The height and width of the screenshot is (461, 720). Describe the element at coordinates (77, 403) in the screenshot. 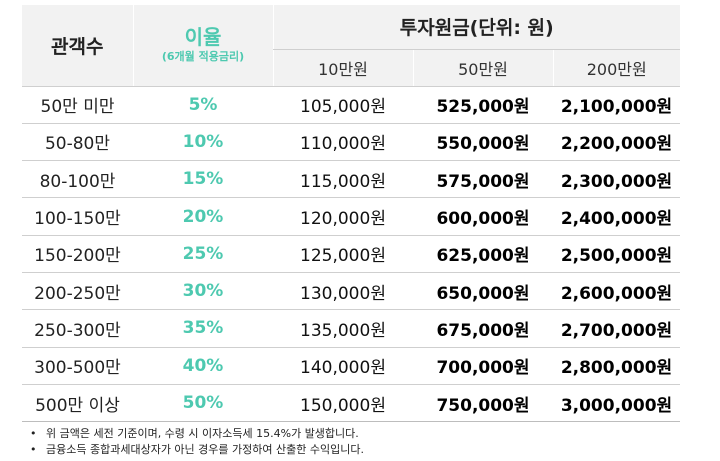

I see `audience-cell: 500만 이상` at that location.